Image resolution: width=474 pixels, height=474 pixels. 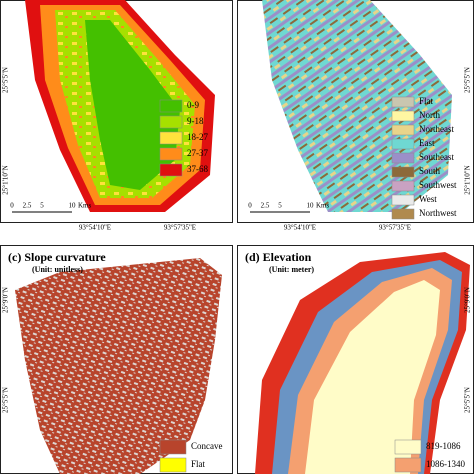 I want to click on panel-unit: (Unit: unitless), so click(x=57, y=269).